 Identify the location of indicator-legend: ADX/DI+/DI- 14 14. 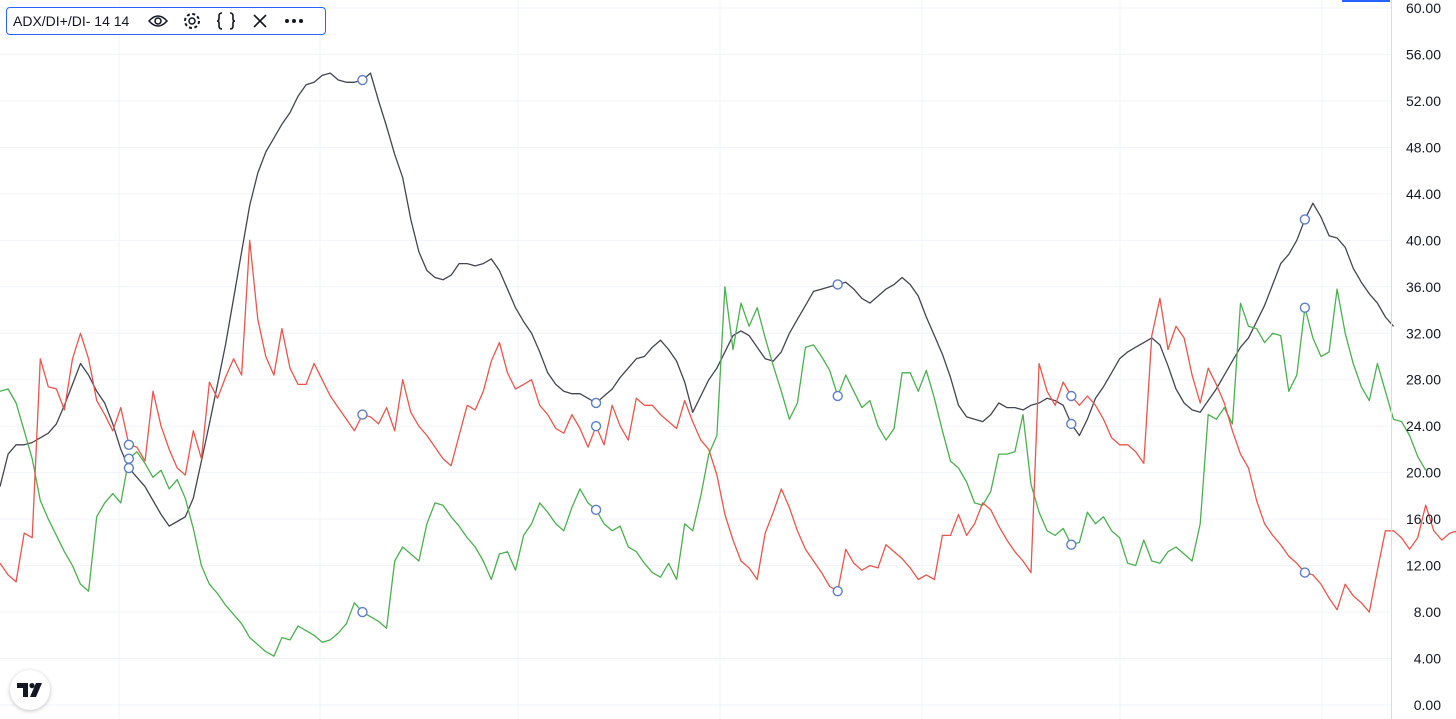
(166, 21).